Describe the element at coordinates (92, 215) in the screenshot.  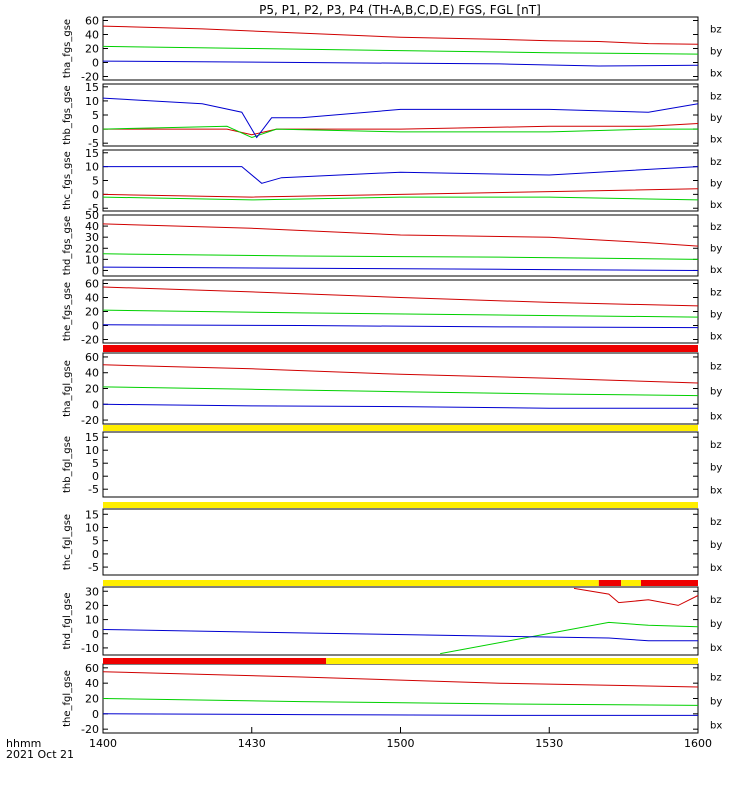
I see `y-tick-label: 50` at that location.